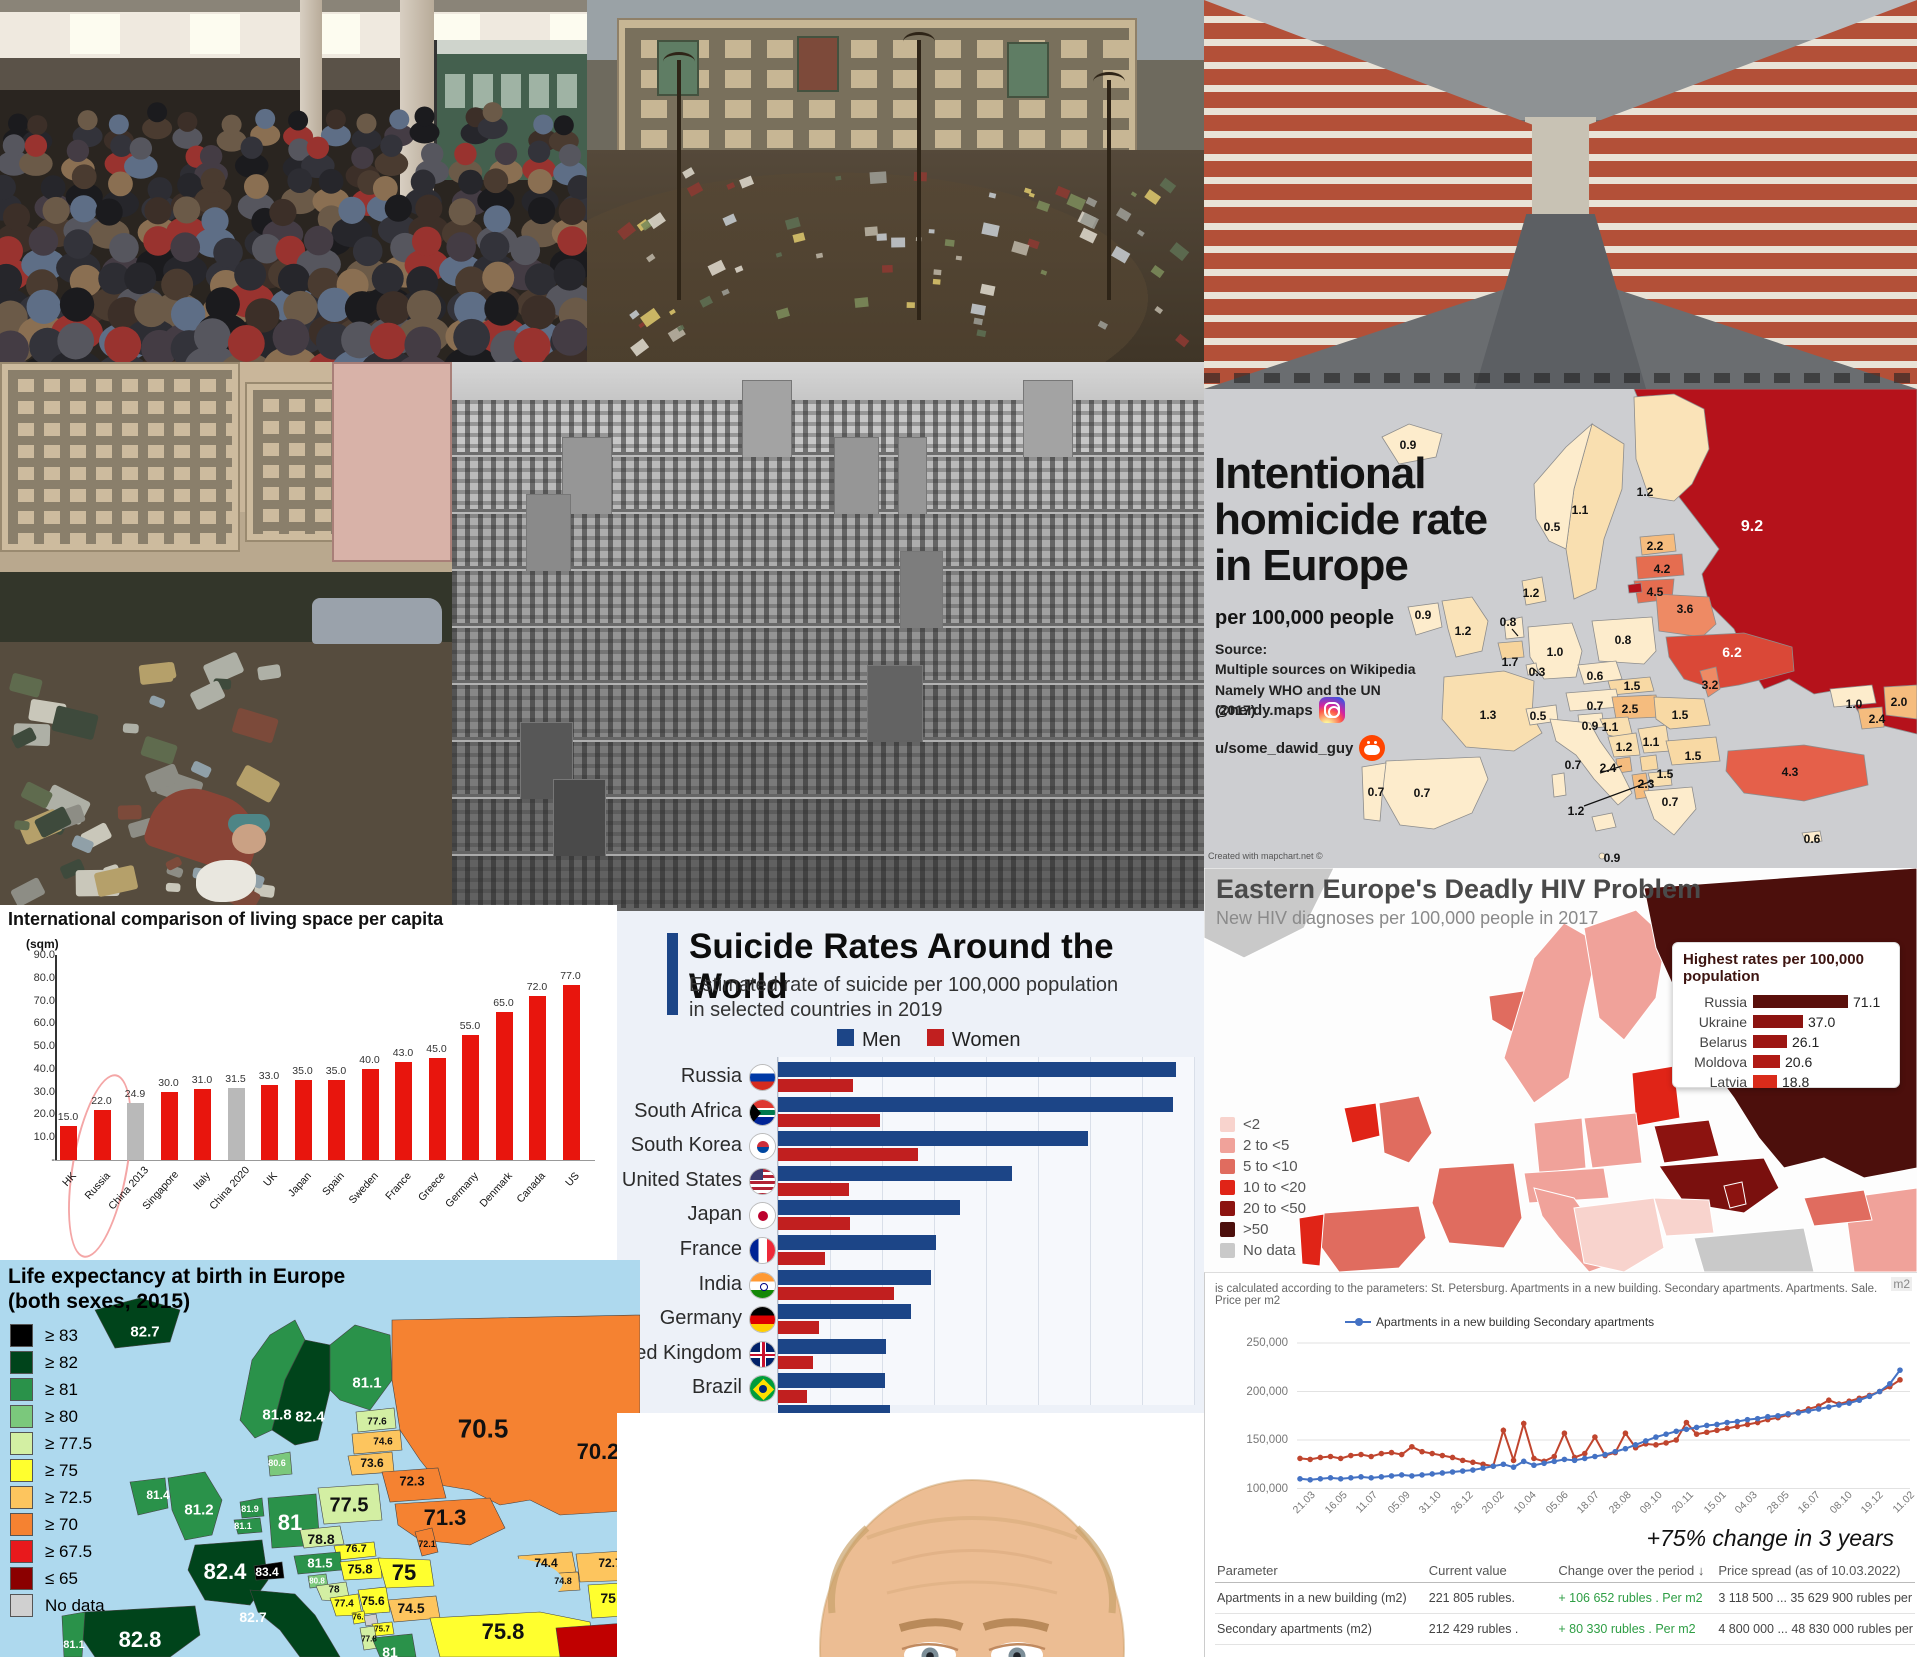 This screenshot has height=1657, width=1917. Describe the element at coordinates (69, 1497) in the screenshot. I see `legend-label: ≥ 72.5` at that location.